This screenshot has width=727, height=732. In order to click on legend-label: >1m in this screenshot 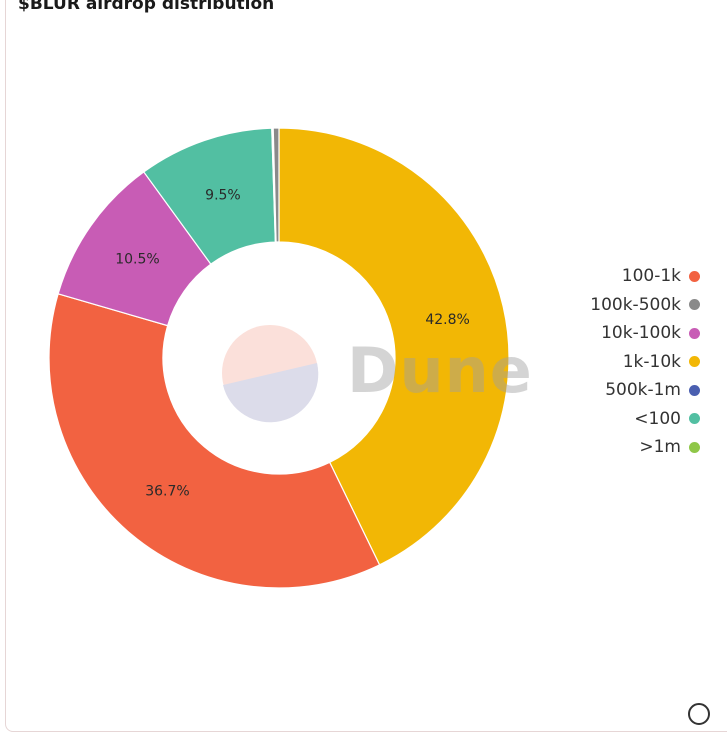, I will do `click(660, 447)`.